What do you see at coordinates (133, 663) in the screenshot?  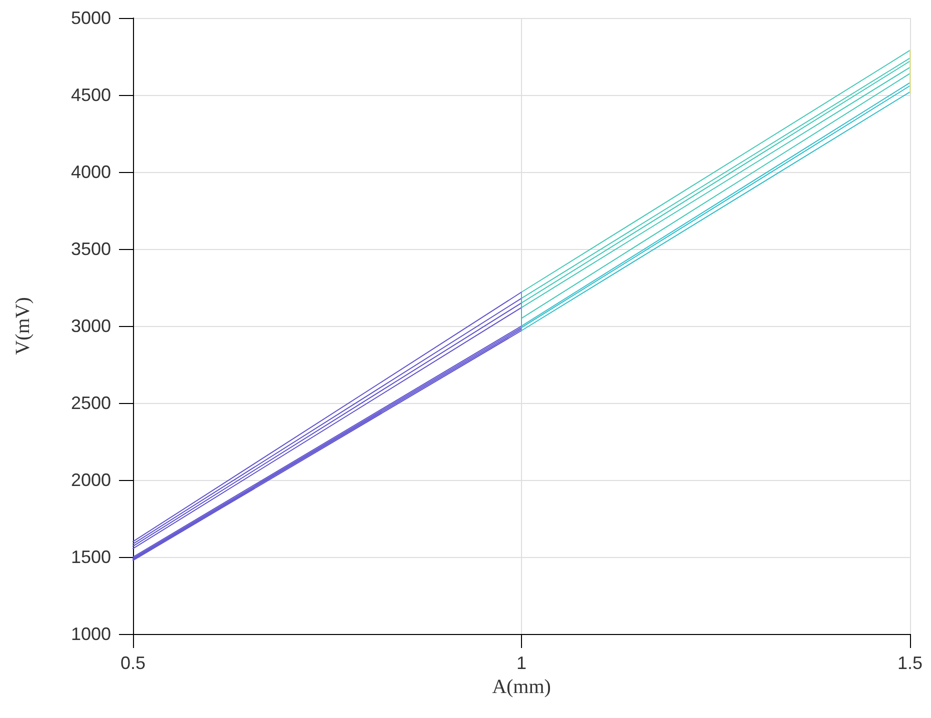 I see `x-tick-label: 0.5` at bounding box center [133, 663].